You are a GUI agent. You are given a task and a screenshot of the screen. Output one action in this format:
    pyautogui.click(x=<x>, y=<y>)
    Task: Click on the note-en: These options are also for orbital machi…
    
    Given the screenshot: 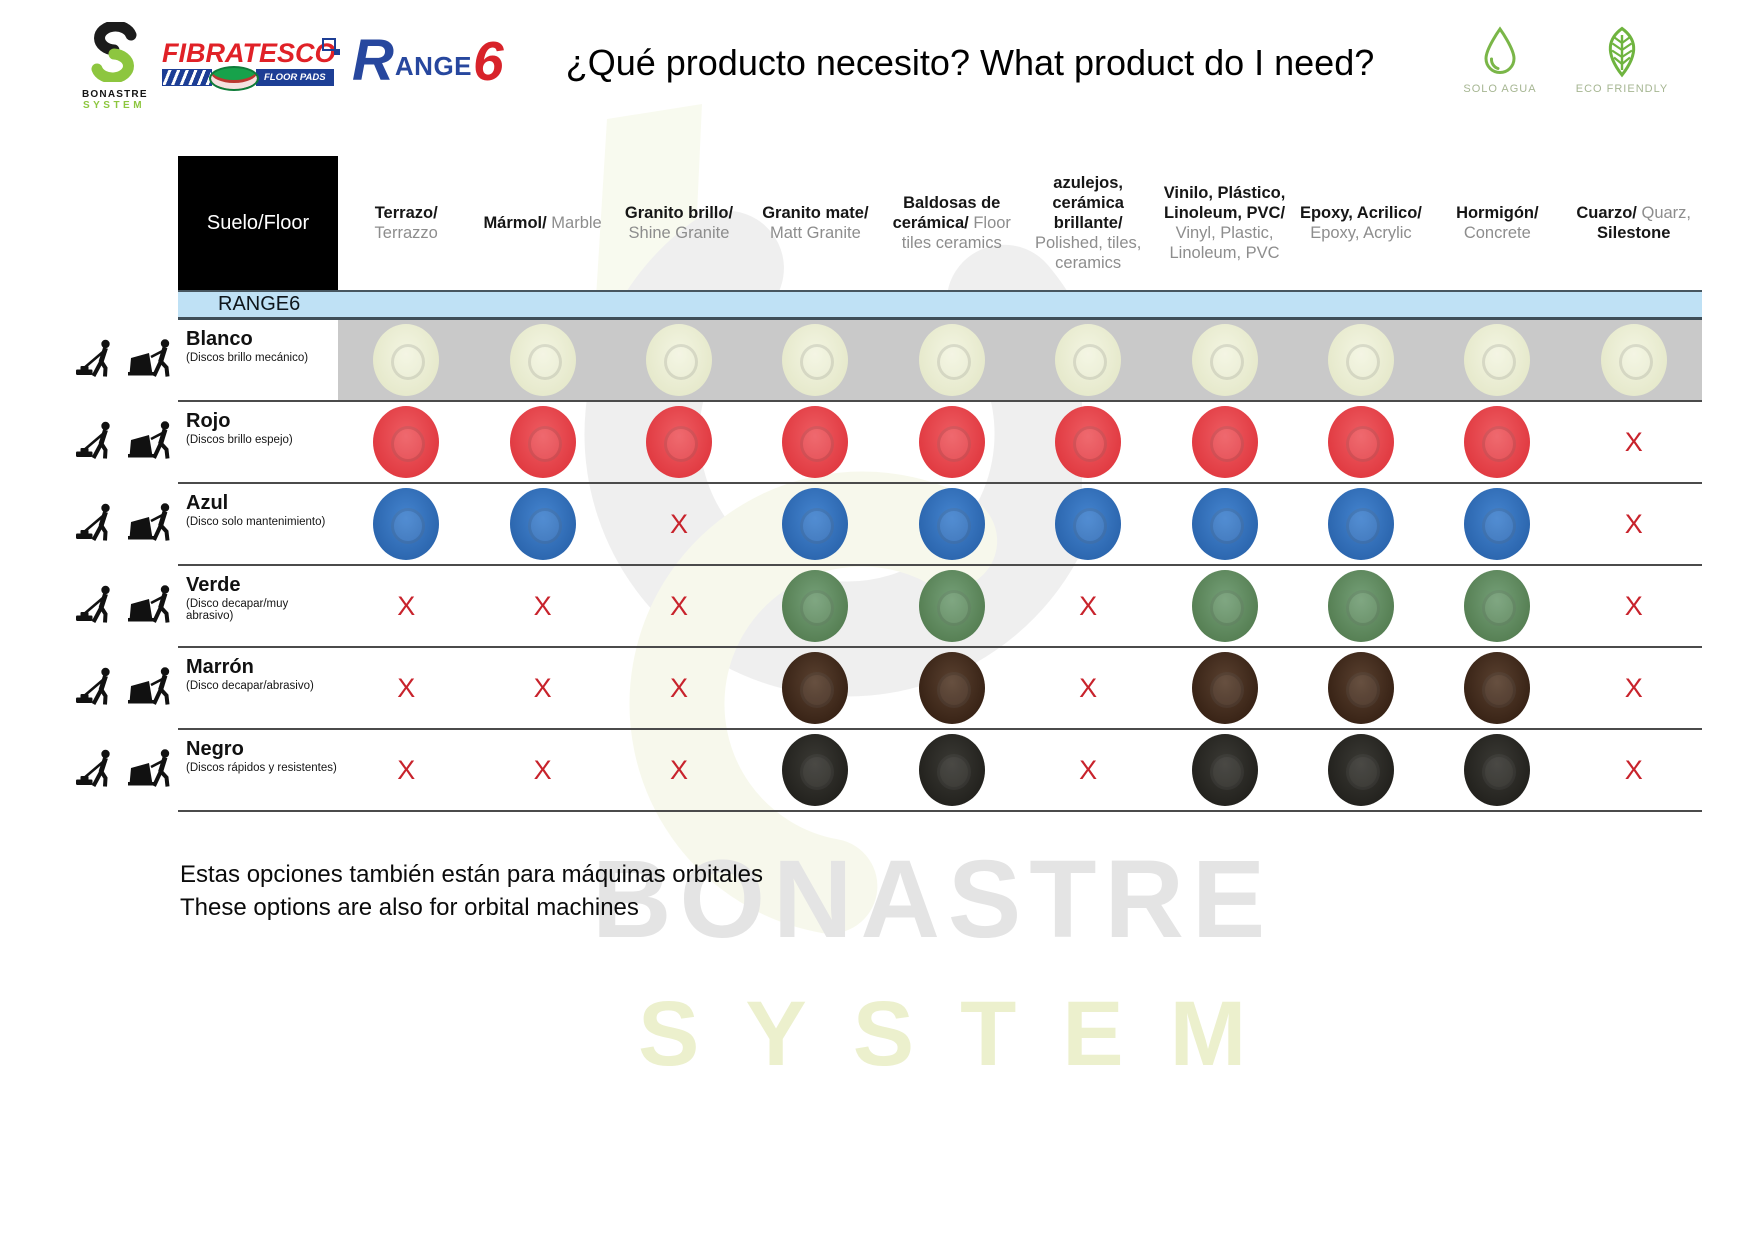 What is the action you would take?
    pyautogui.click(x=409, y=907)
    